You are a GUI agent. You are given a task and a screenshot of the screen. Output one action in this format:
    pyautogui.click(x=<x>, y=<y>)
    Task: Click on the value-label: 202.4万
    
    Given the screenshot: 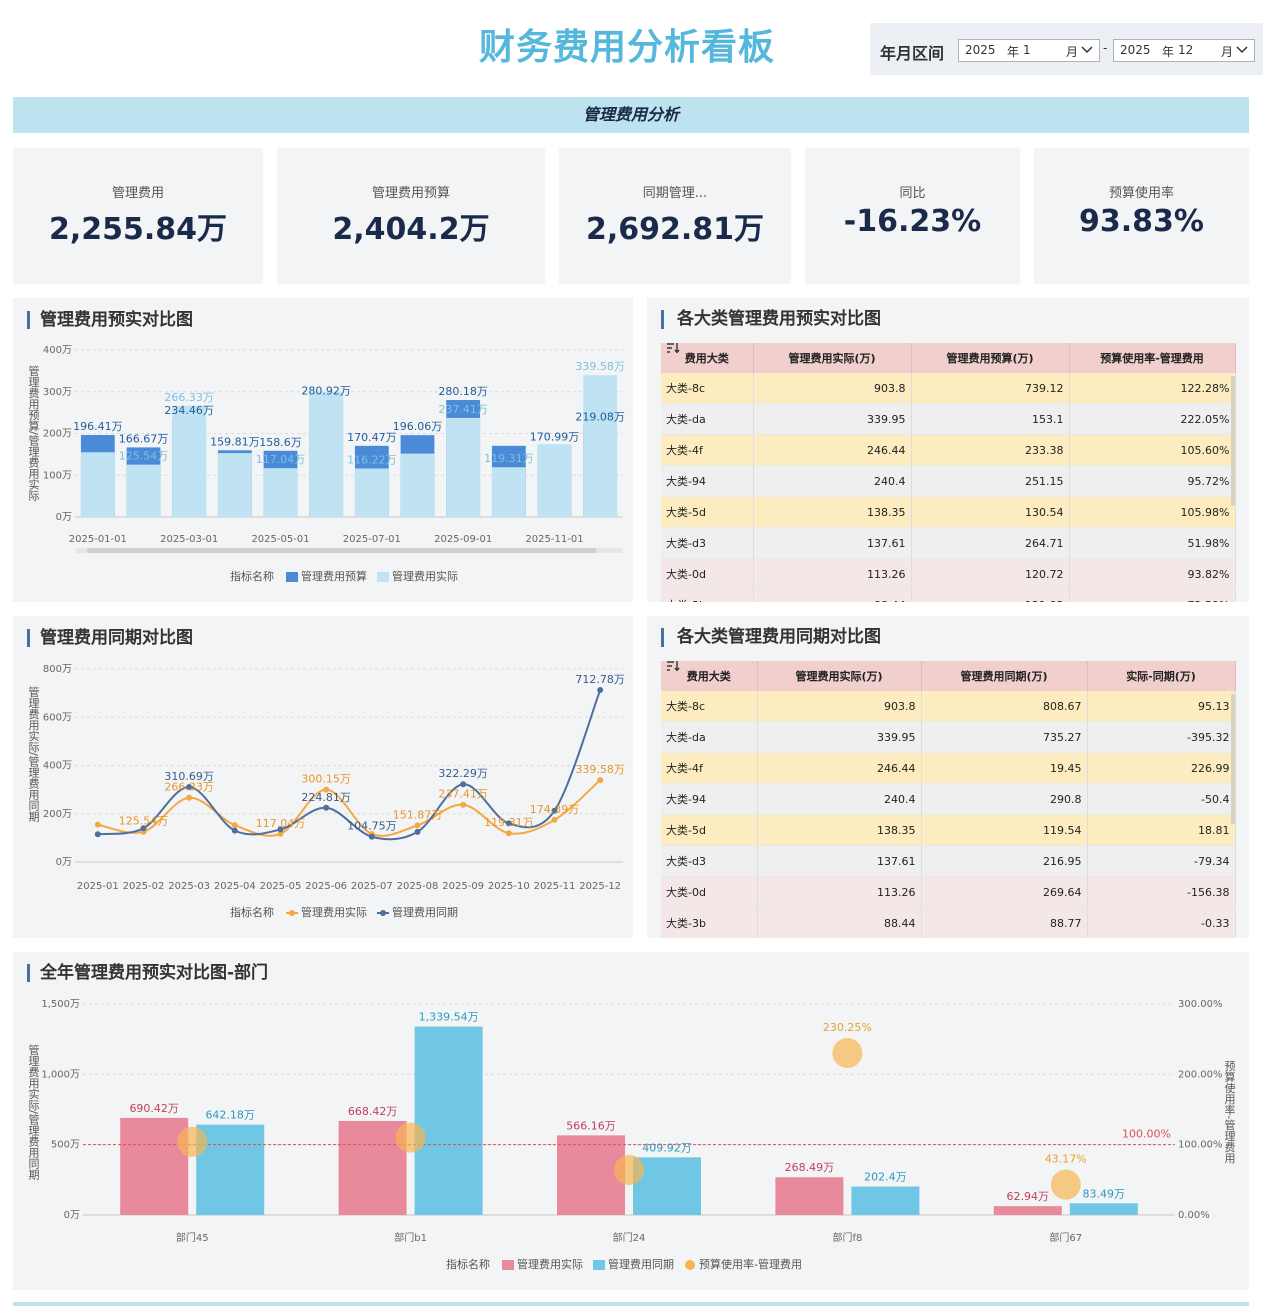 What is the action you would take?
    pyautogui.click(x=885, y=1177)
    